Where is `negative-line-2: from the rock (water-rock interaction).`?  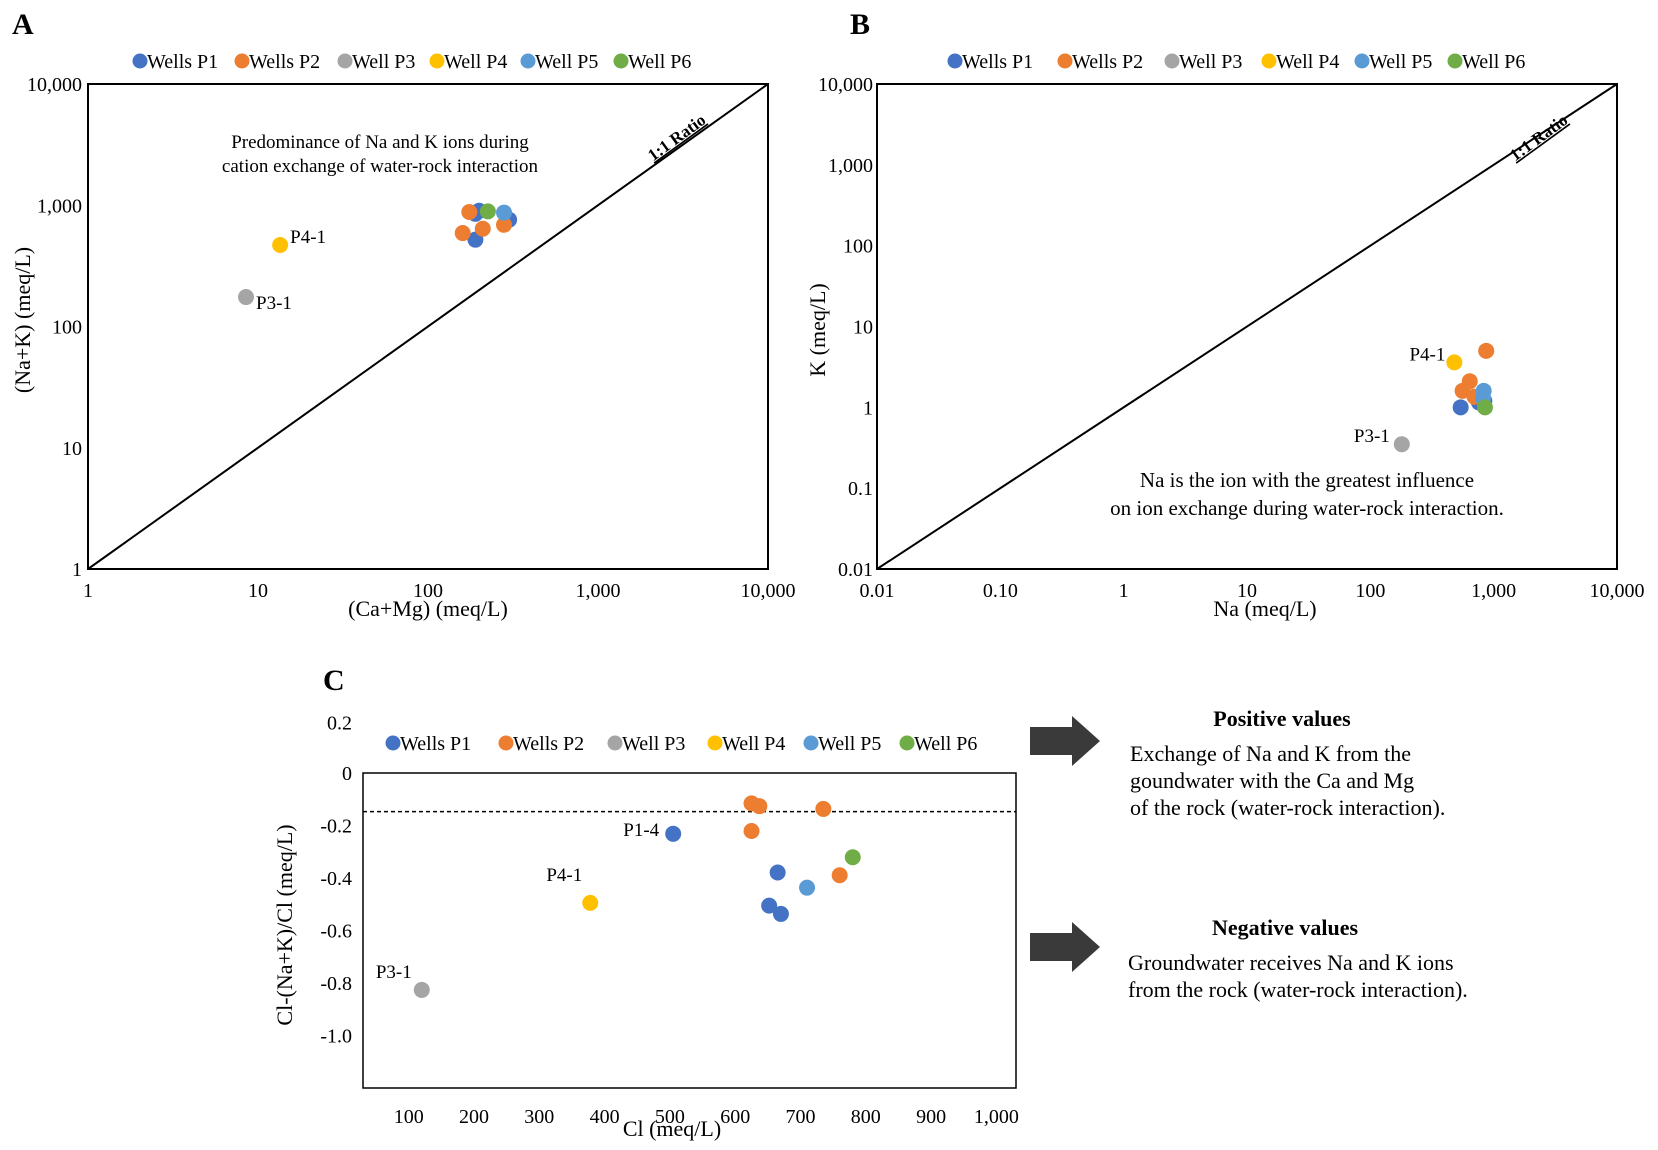 negative-line-2: from the rock (water-rock interaction). is located at coordinates (1298, 989).